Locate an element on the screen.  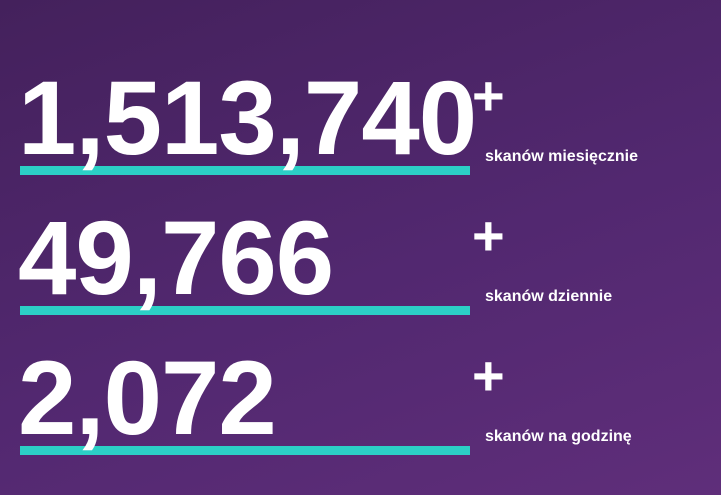
stat-label: skanów miesięcznie is located at coordinates (561, 156).